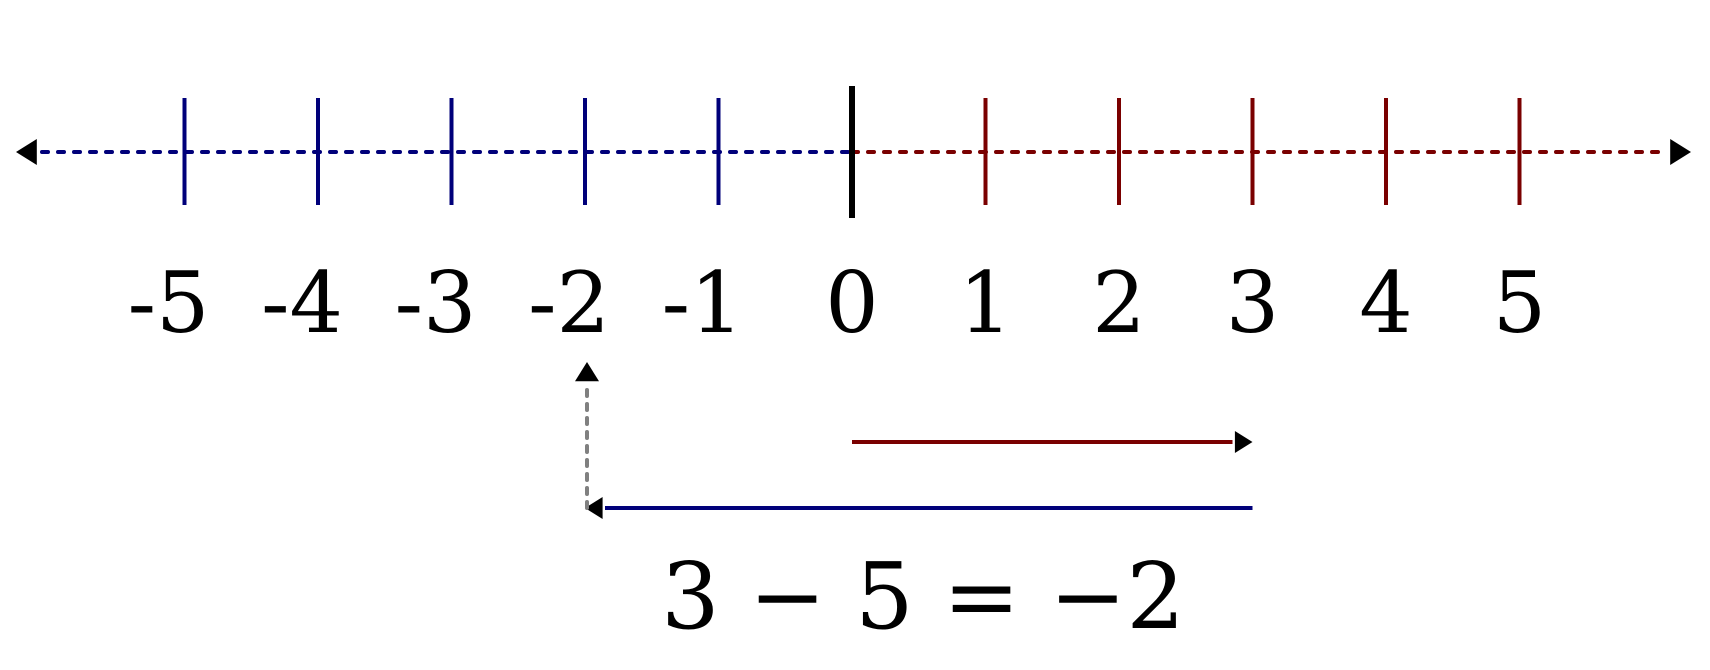 Image resolution: width=1710 pixels, height=670 pixels. I want to click on tick-label: 2, so click(1118, 303).